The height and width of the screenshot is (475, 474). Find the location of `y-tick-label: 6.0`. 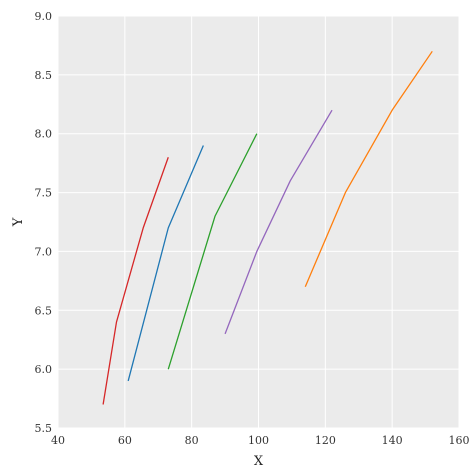

y-tick-label: 6.0 is located at coordinates (44, 369).